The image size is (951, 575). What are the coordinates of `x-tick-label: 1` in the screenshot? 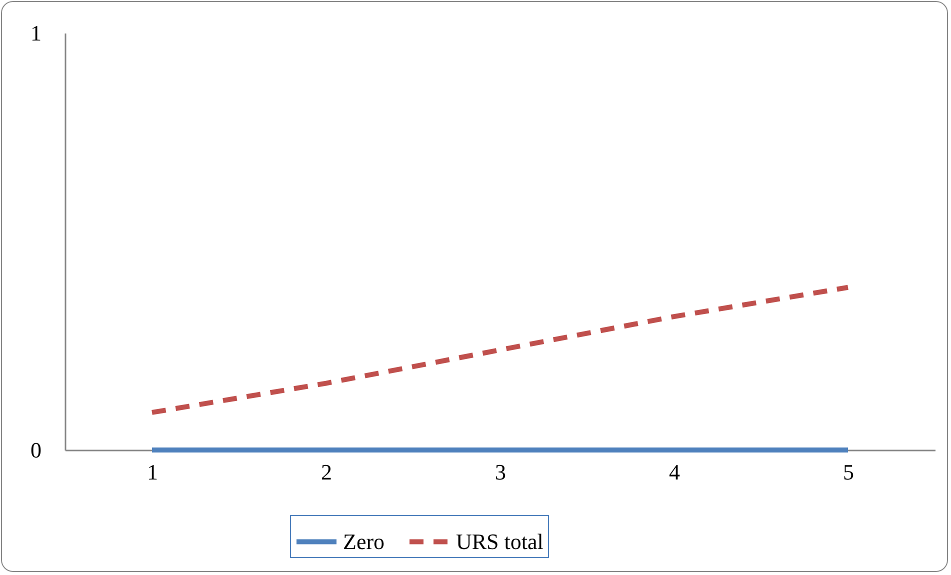 It's located at (152, 472).